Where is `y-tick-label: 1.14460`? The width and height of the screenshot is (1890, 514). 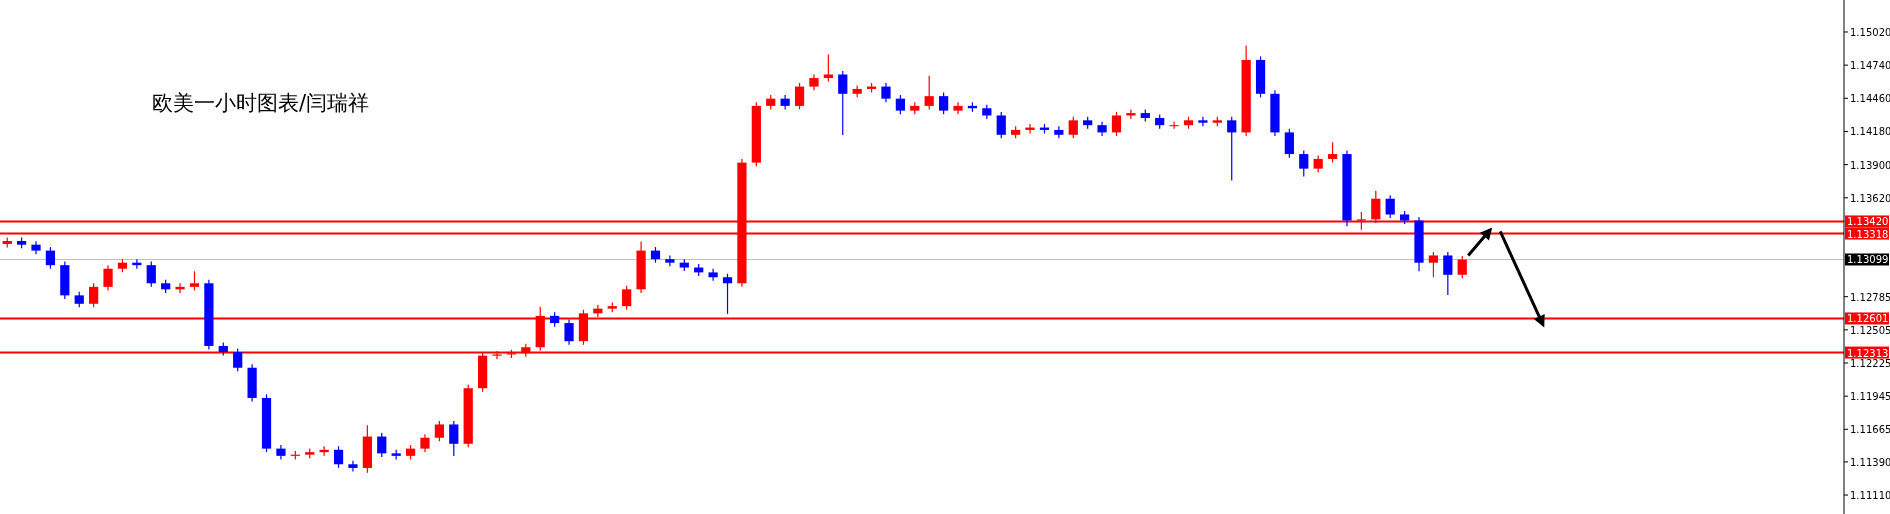 y-tick-label: 1.14460 is located at coordinates (1870, 99).